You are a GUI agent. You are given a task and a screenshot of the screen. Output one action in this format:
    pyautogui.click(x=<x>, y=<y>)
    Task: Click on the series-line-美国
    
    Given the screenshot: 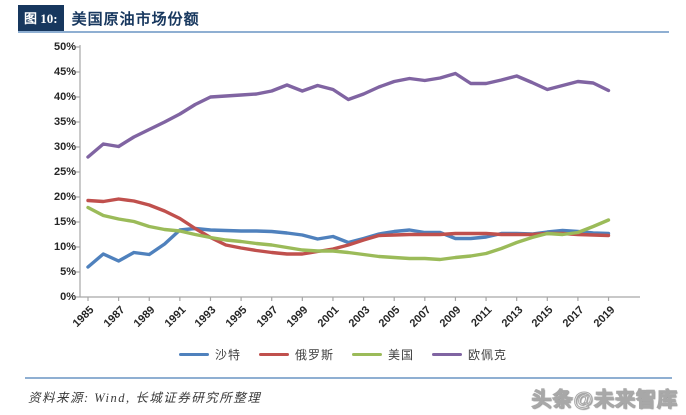 What is the action you would take?
    pyautogui.click(x=348, y=233)
    